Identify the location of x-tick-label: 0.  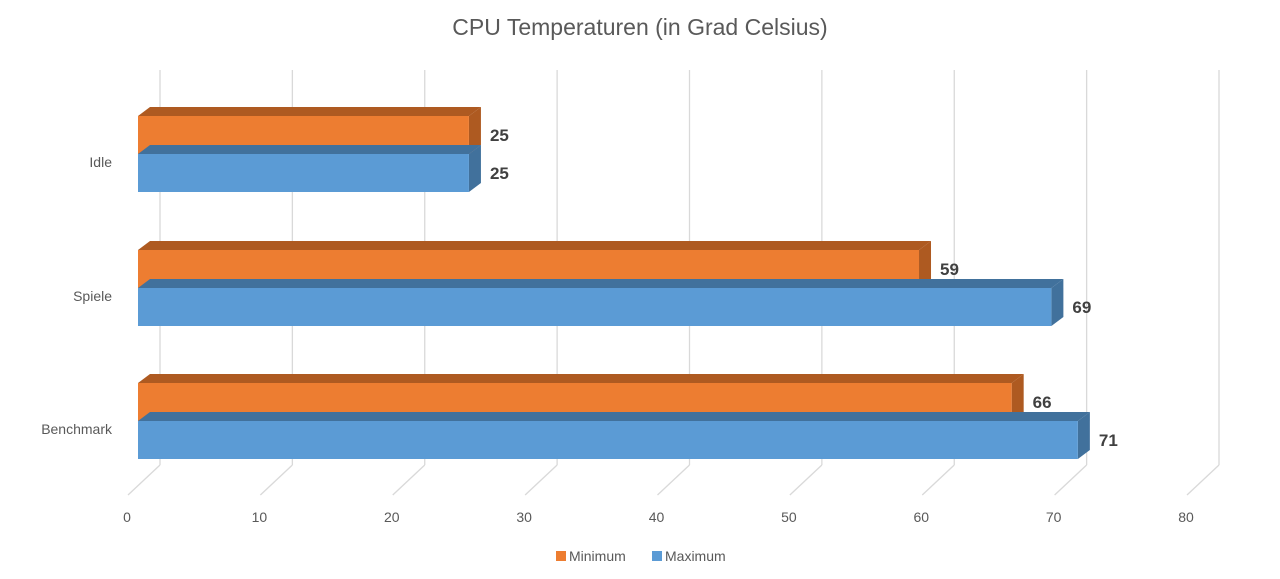
(127, 517).